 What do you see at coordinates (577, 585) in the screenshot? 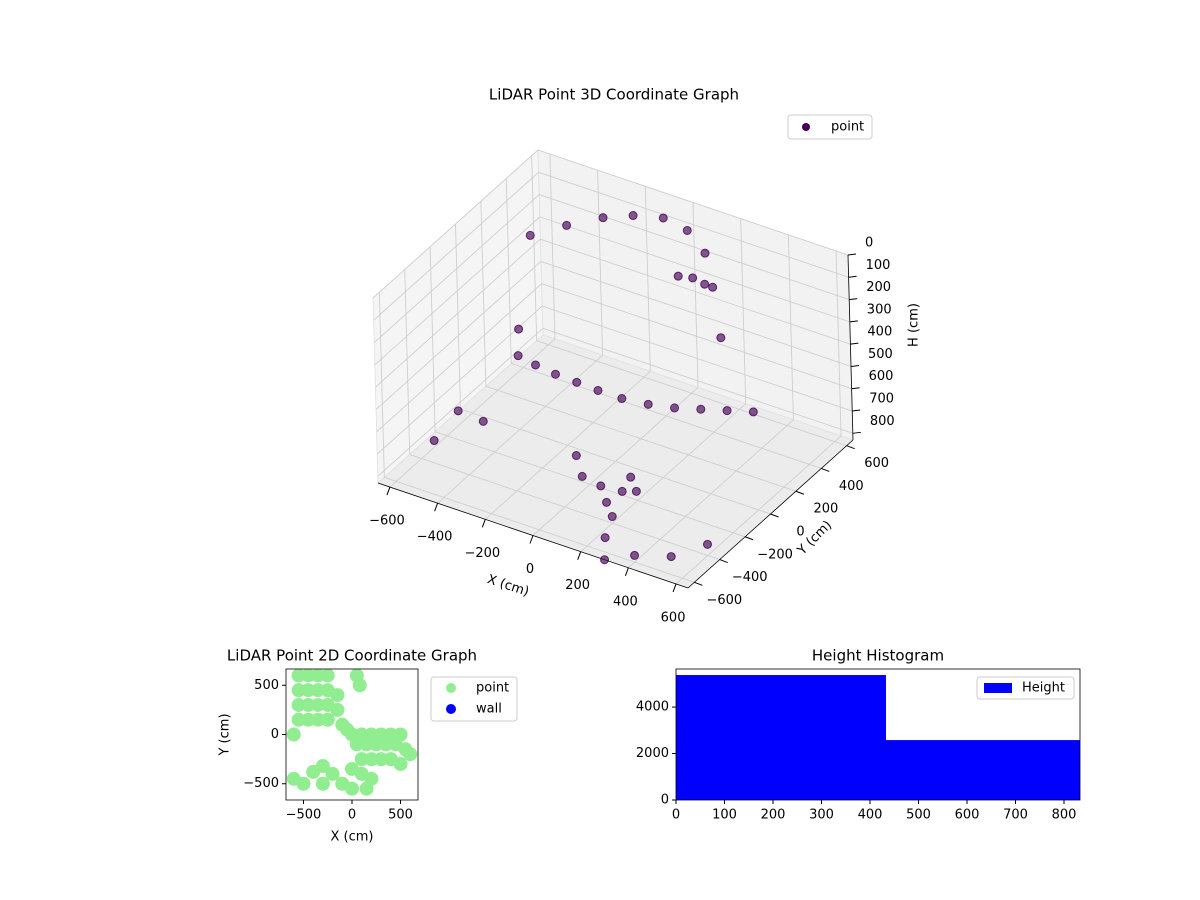
I see `x-tick-label: 200` at bounding box center [577, 585].